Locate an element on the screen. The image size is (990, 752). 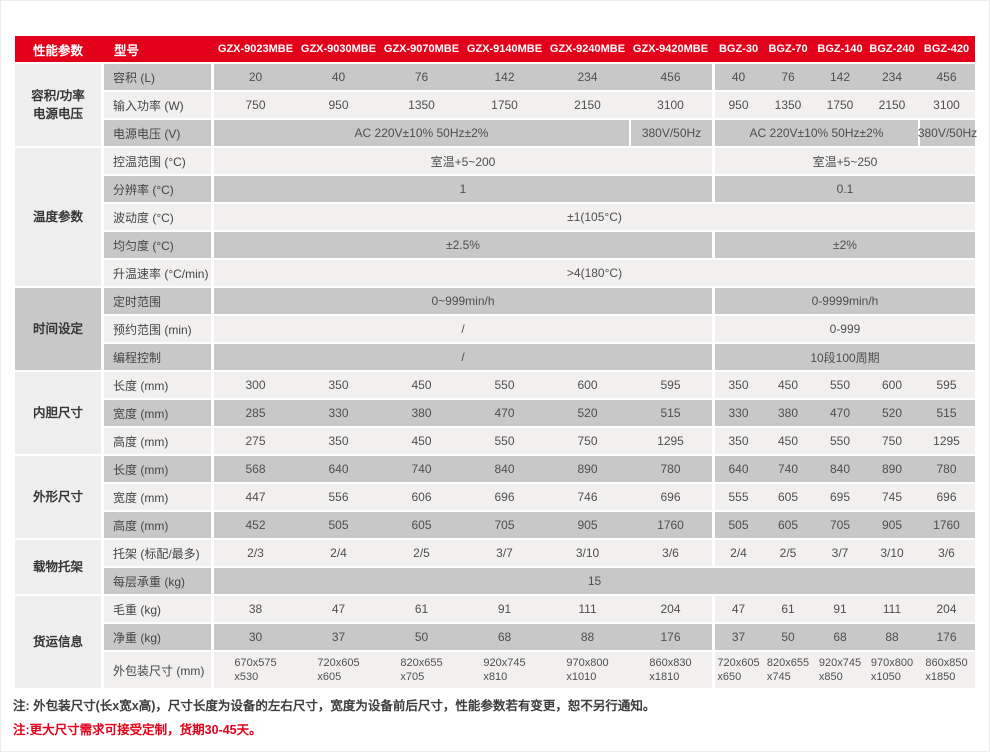
section-label-shipping: 货运信息 is located at coordinates (58, 642).